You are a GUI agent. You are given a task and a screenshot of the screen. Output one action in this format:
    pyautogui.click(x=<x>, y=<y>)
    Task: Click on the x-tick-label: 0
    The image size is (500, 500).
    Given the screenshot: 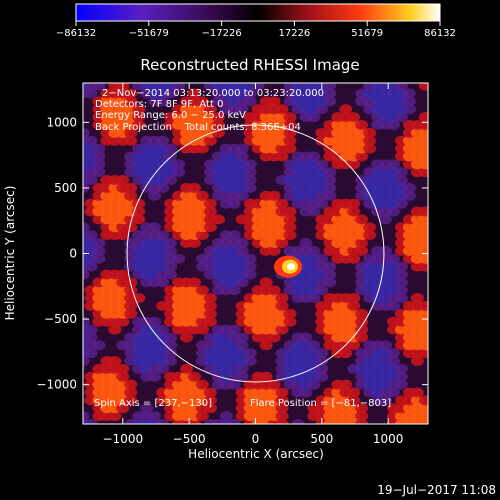 What is the action you would take?
    pyautogui.click(x=256, y=439)
    